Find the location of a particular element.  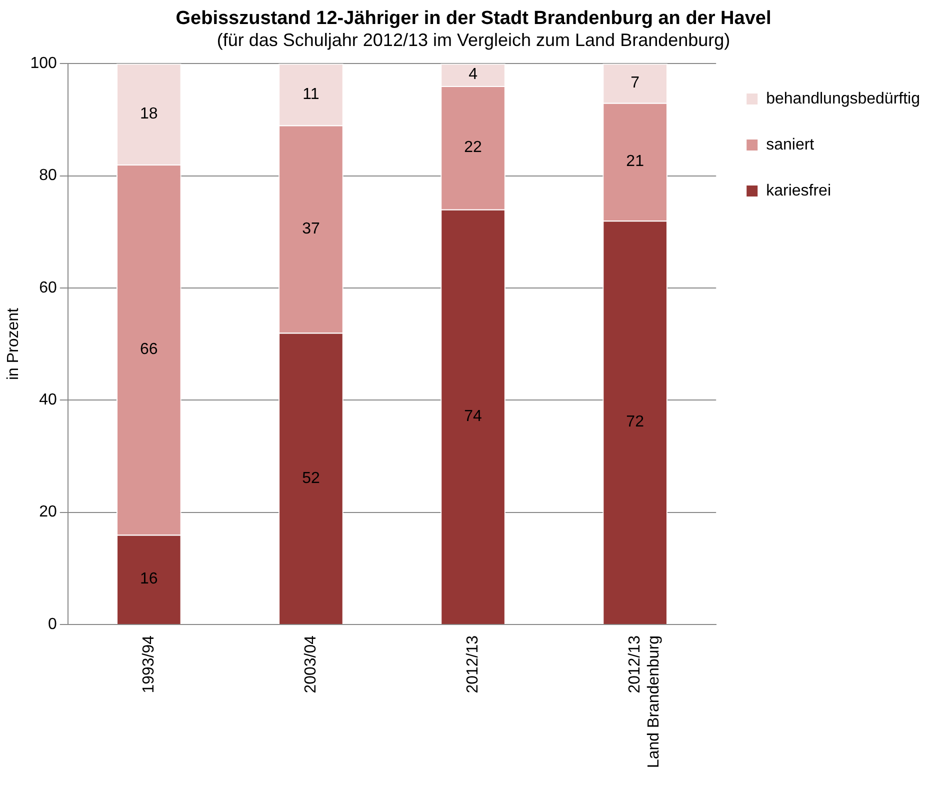

data-label: 21 is located at coordinates (635, 161).